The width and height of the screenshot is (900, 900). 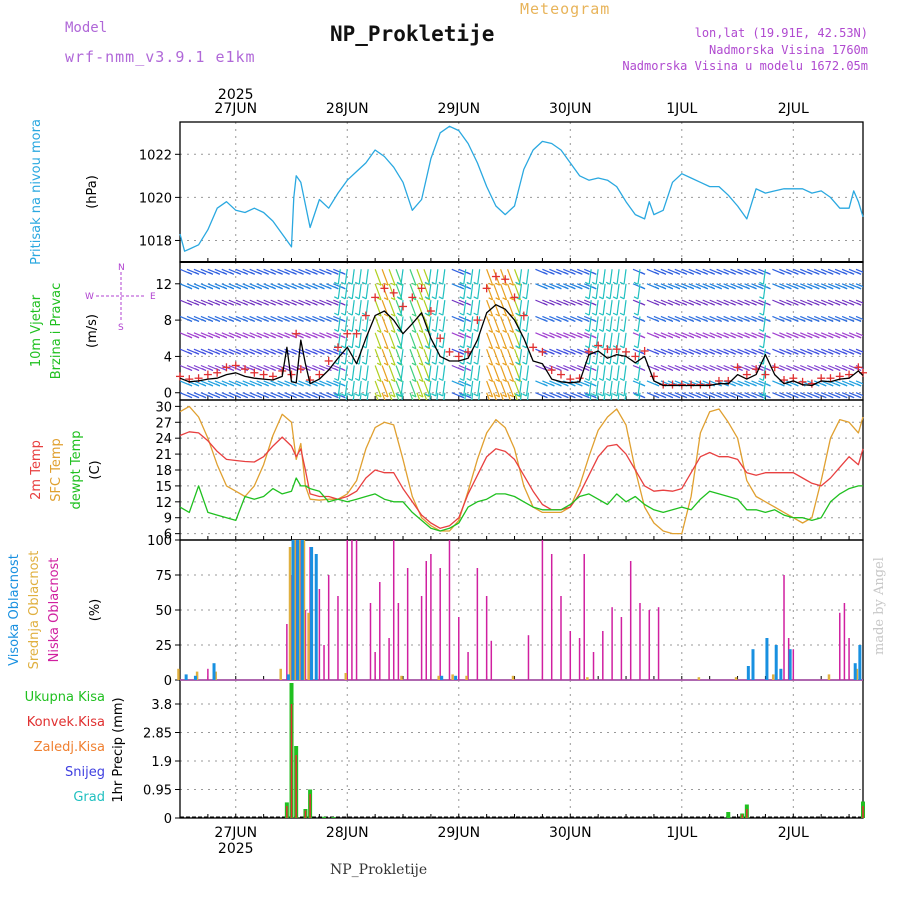 What do you see at coordinates (521, 188) in the screenshot?
I see `pressure-series-line` at bounding box center [521, 188].